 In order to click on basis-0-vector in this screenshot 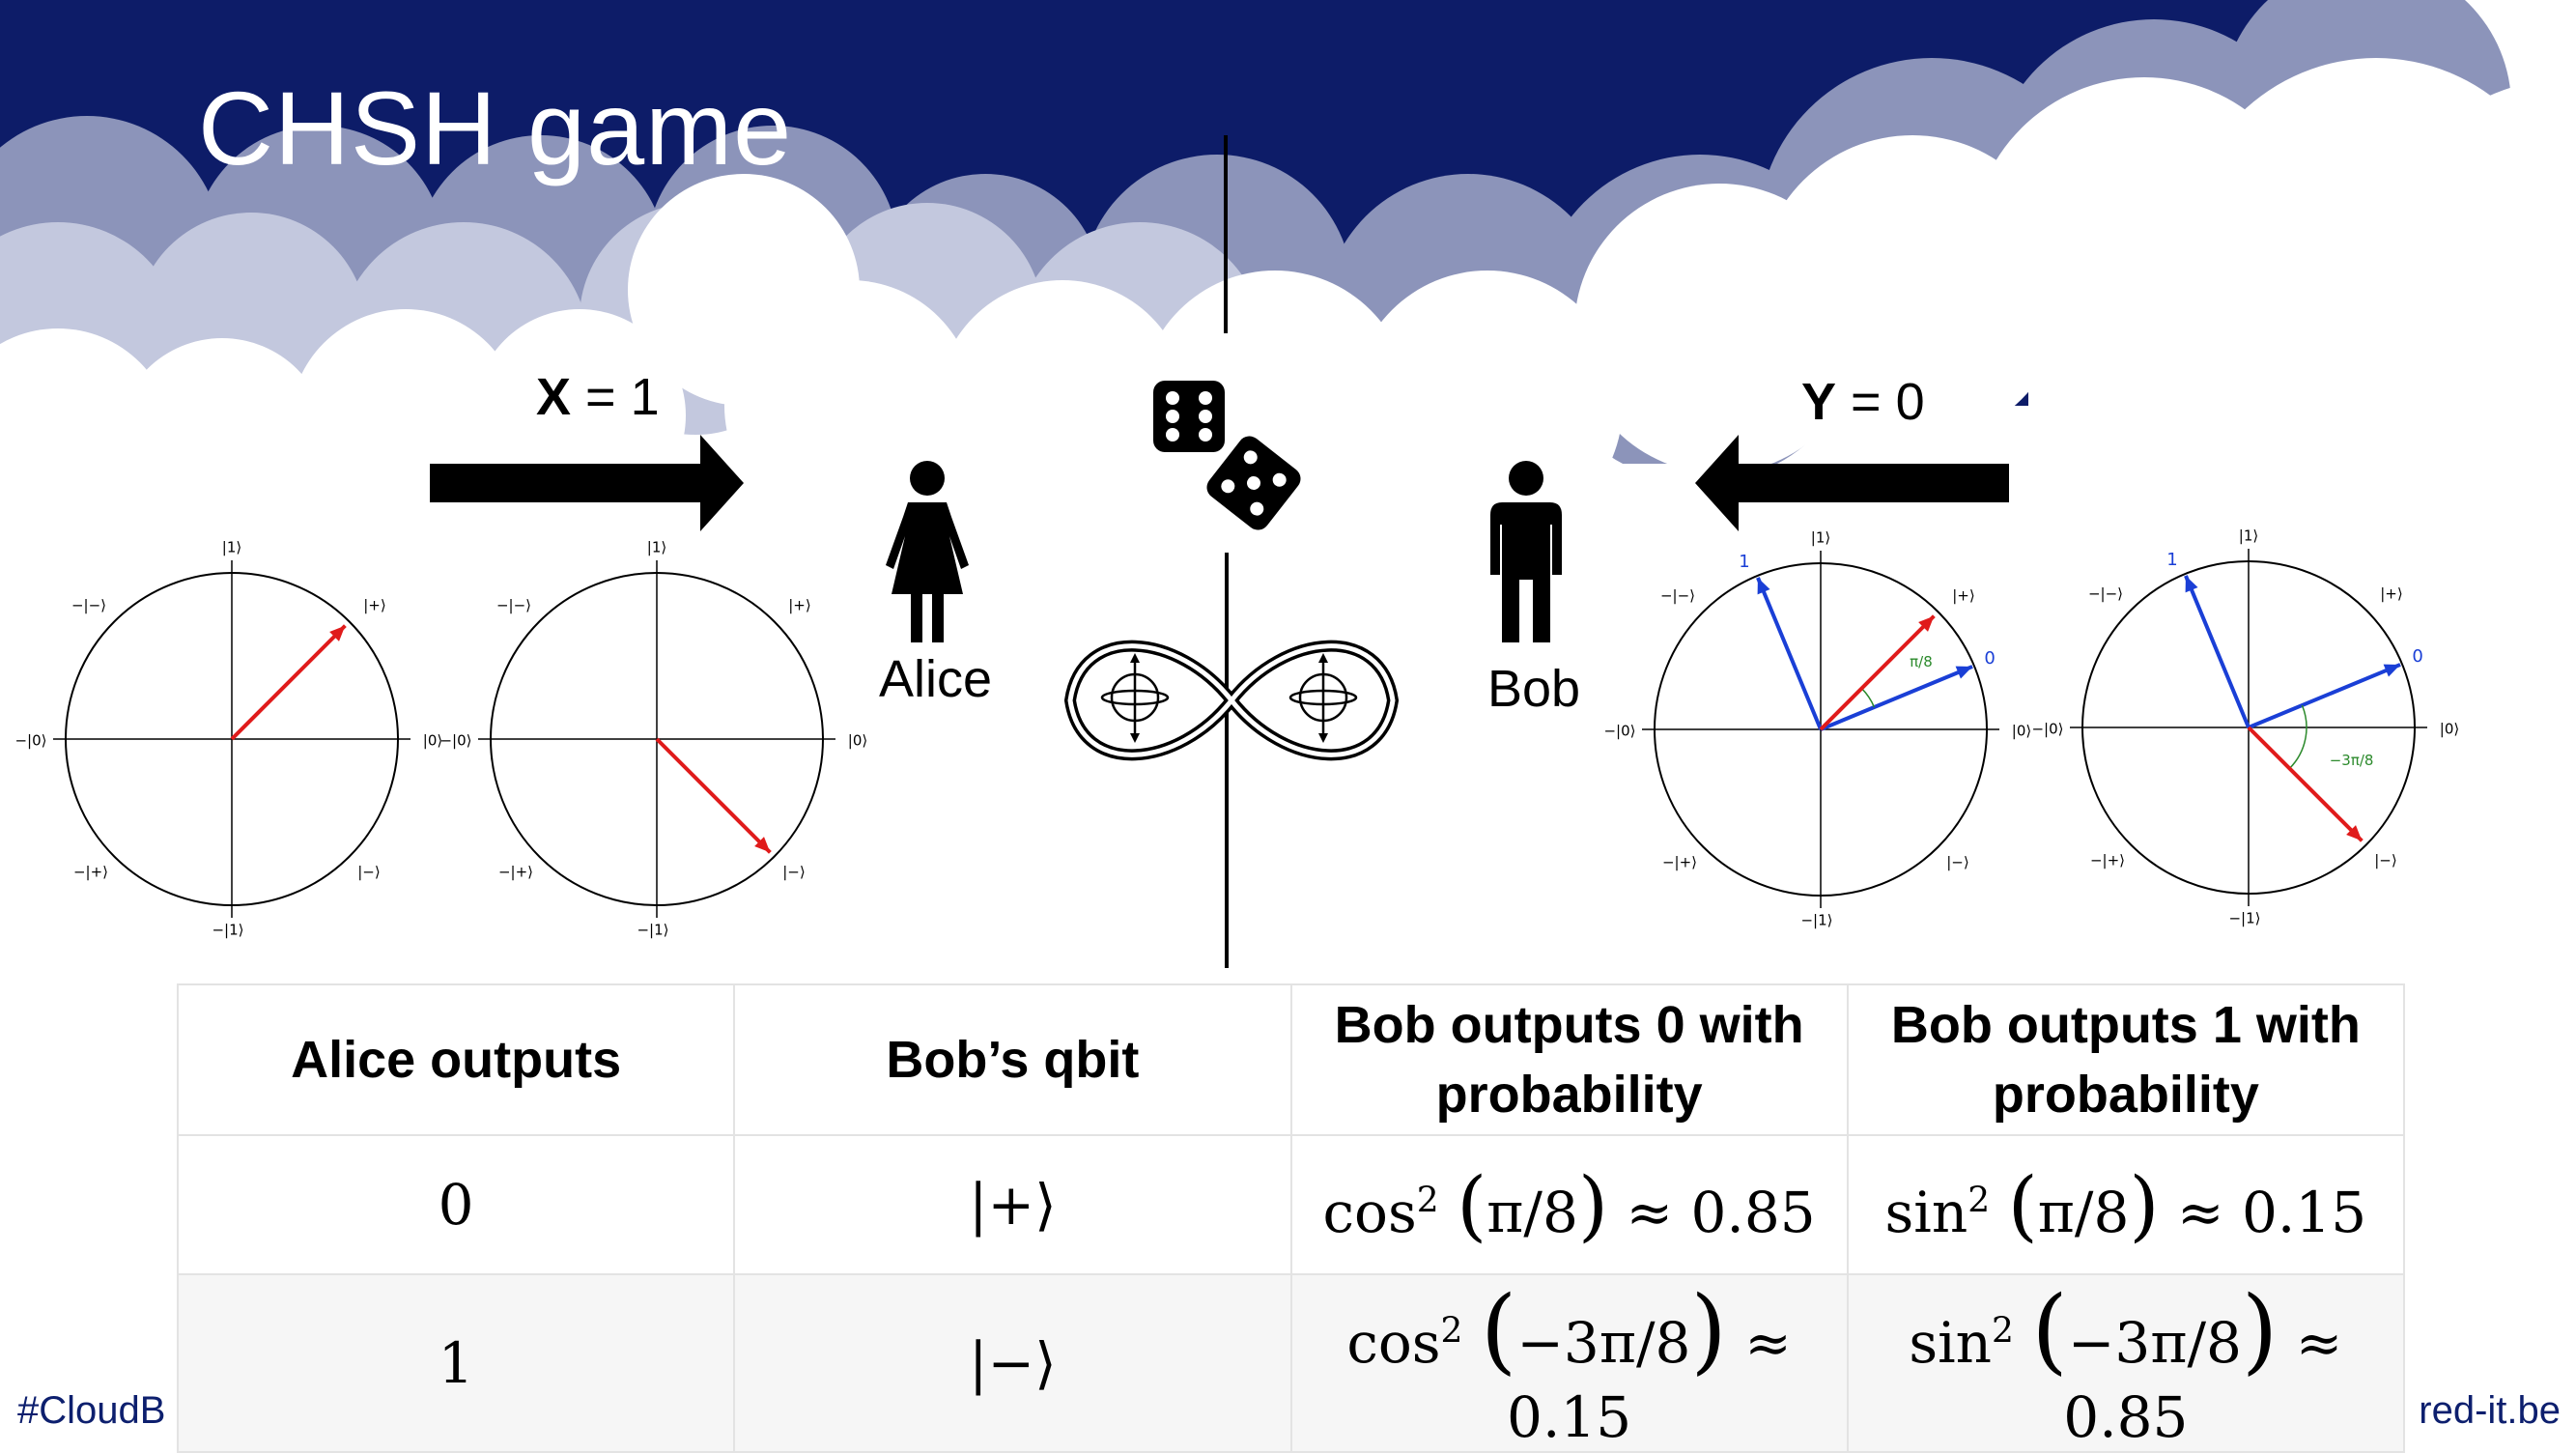, I will do `click(1896, 698)`.